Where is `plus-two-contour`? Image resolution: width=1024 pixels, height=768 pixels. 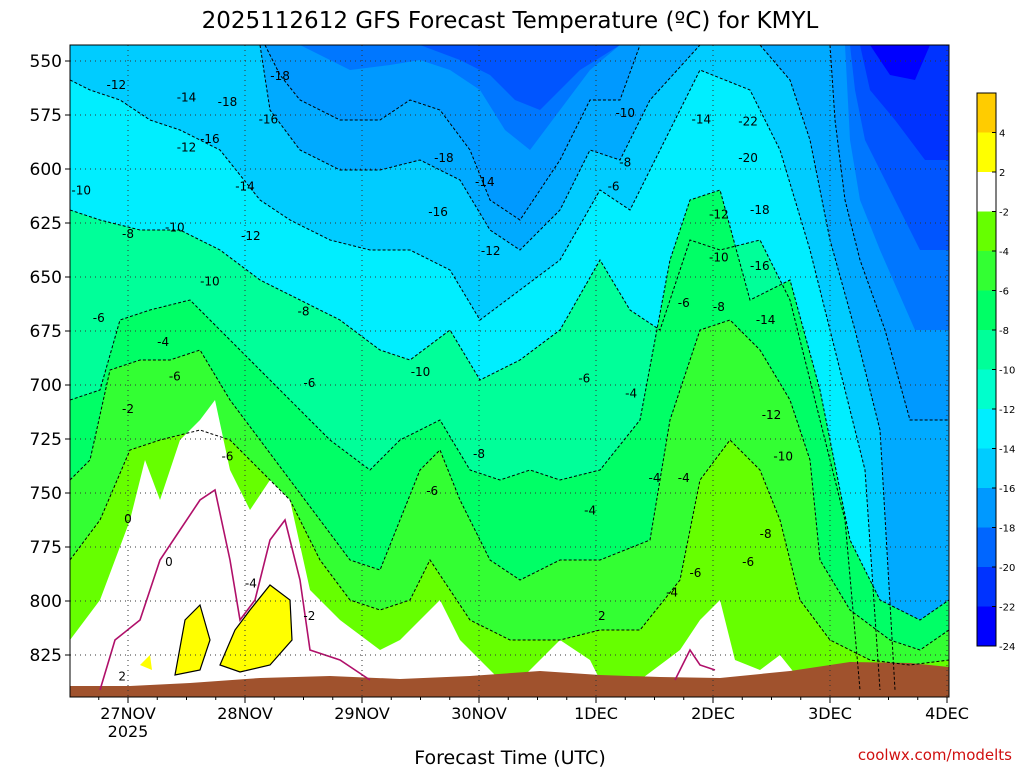
plus-two-contour is located at coordinates (233, 630).